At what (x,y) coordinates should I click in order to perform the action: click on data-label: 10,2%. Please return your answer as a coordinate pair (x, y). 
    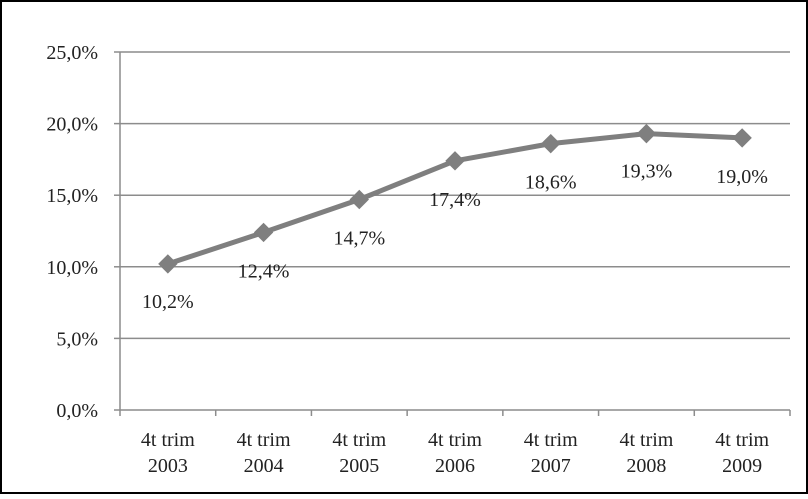
    Looking at the image, I should click on (168, 302).